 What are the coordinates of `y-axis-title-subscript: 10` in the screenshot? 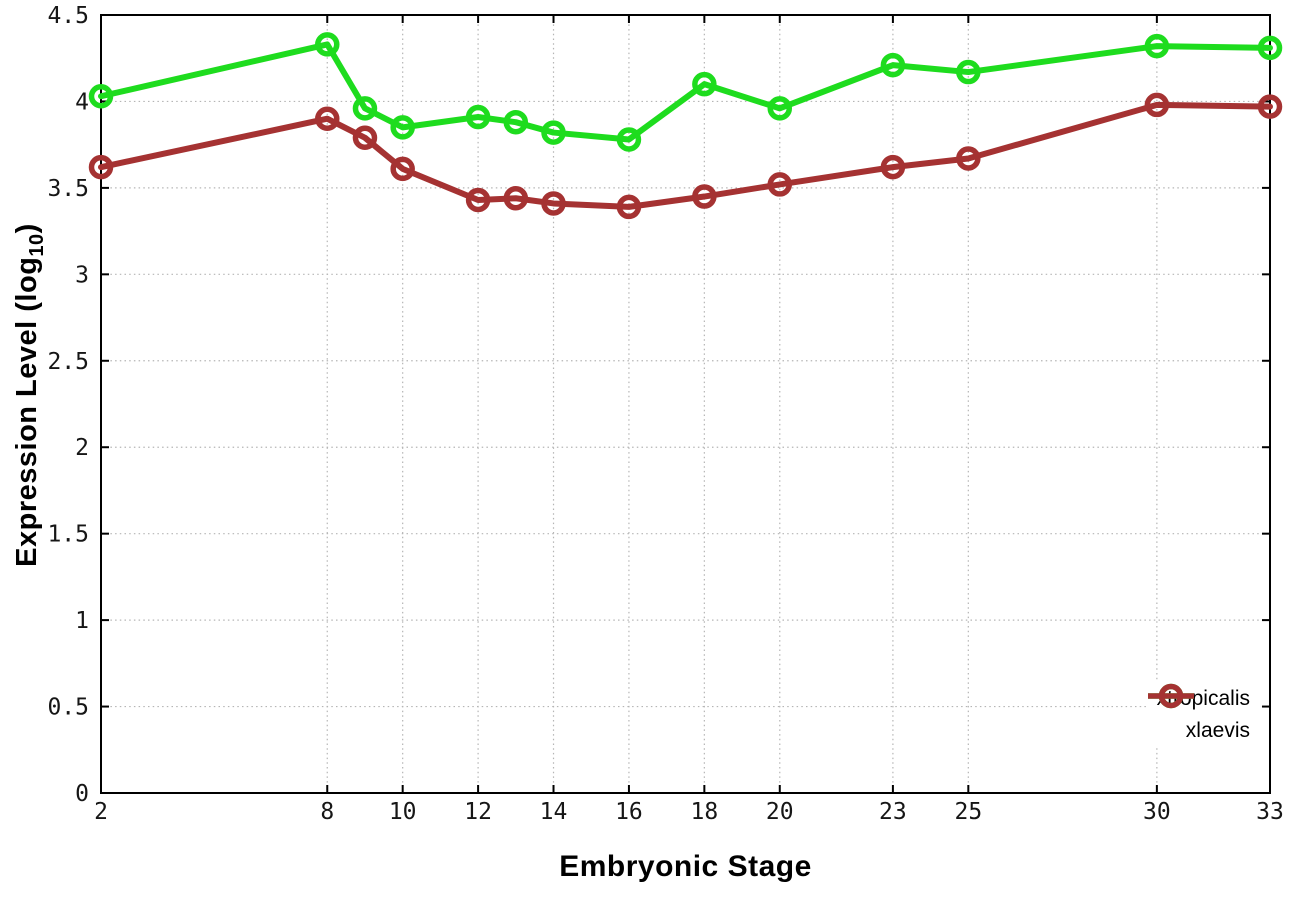 It's located at (36, 245).